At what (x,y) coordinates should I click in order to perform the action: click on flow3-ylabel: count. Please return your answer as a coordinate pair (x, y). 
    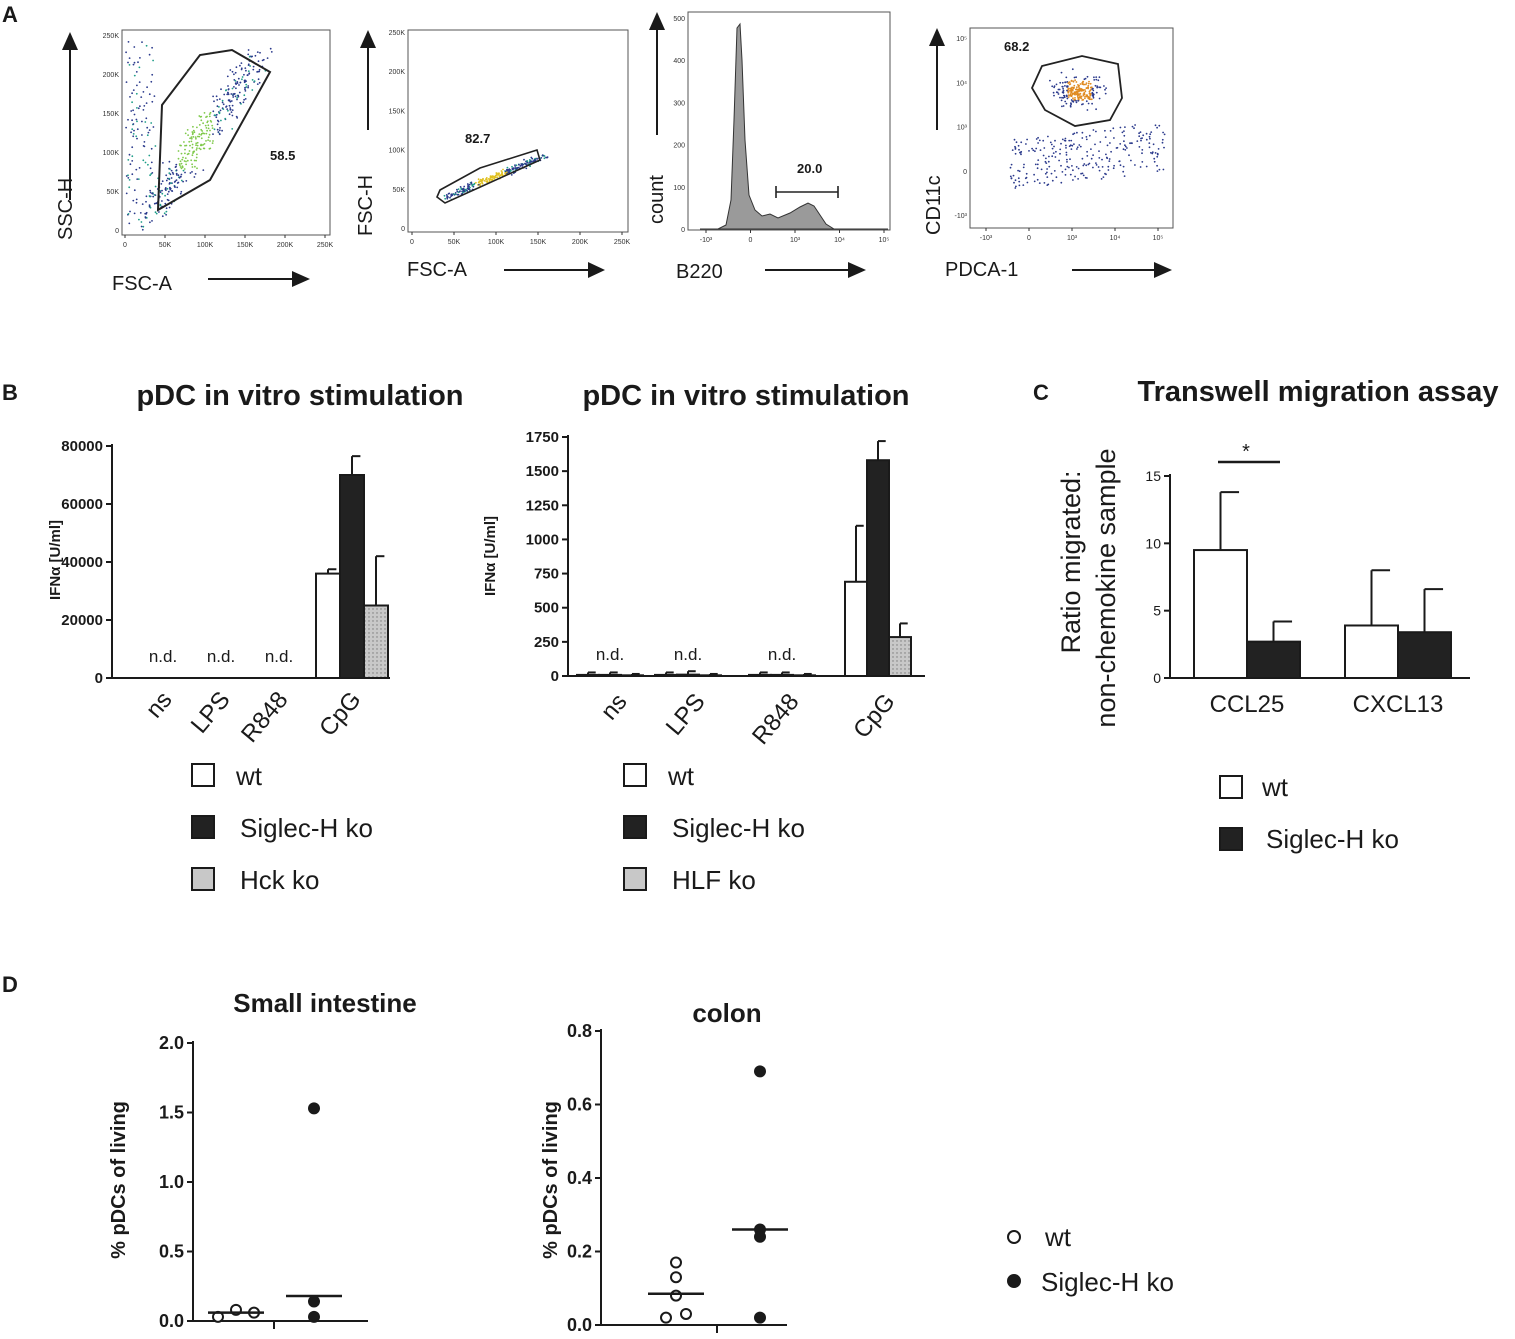
    Looking at the image, I should click on (657, 199).